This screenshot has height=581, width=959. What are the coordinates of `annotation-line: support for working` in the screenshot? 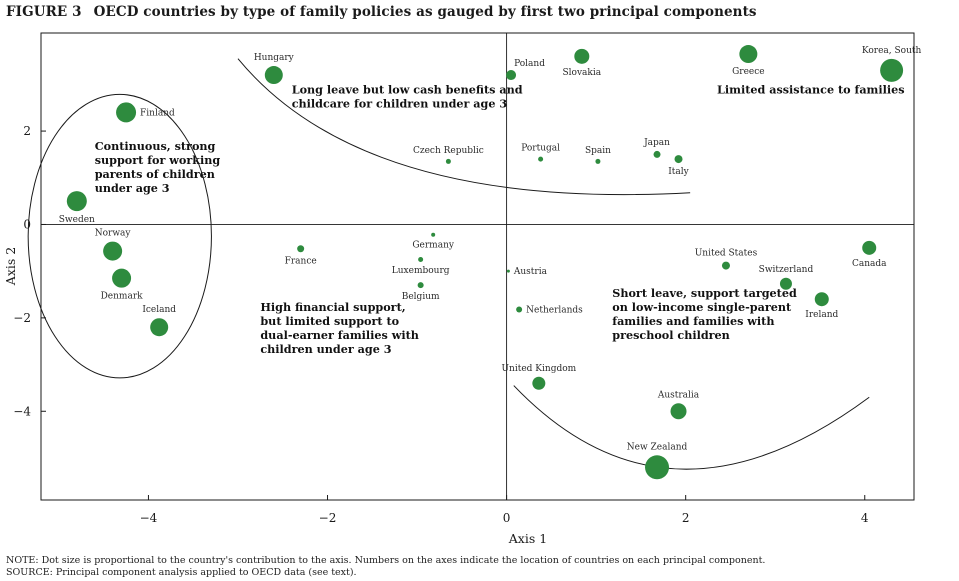 It's located at (158, 160).